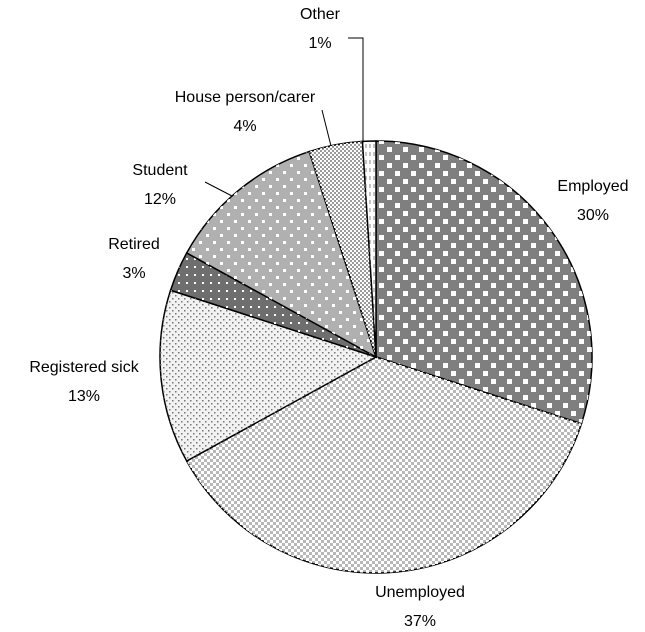  I want to click on slice-value-label: 4%, so click(244, 126).